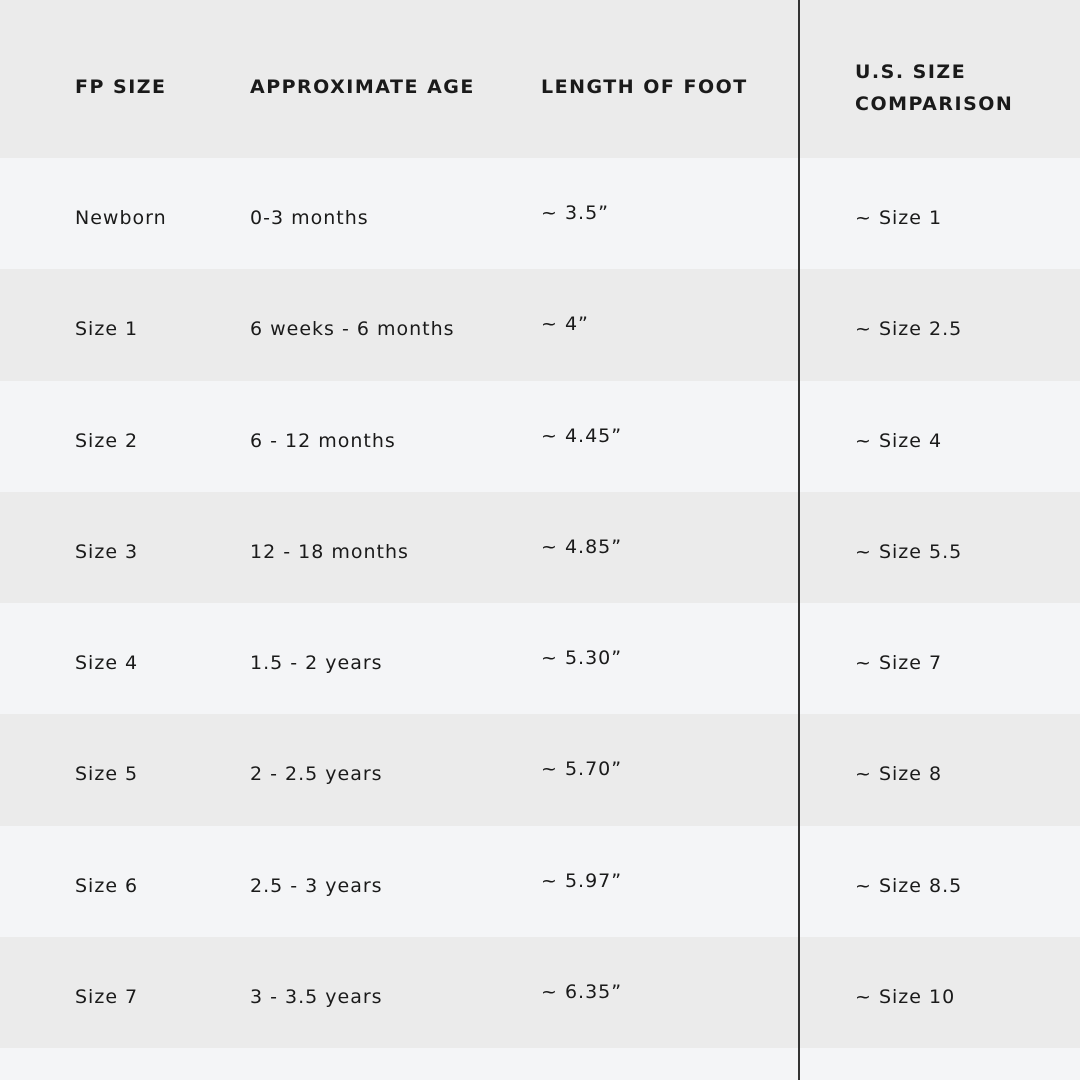 The width and height of the screenshot is (1080, 1080). I want to click on table-cell: Size 5, so click(107, 774).